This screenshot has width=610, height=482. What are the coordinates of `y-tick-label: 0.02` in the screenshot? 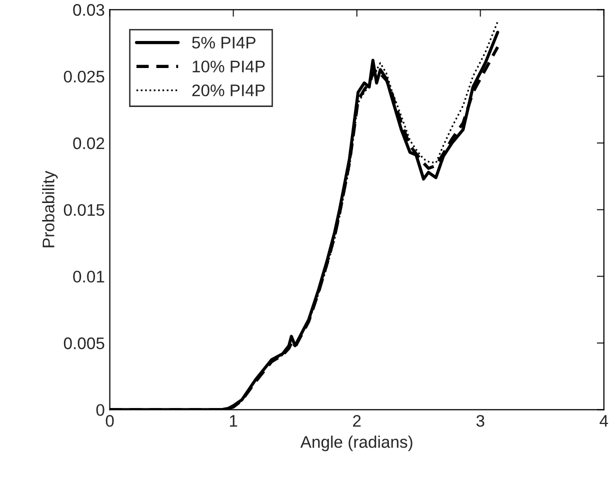 It's located at (88, 143).